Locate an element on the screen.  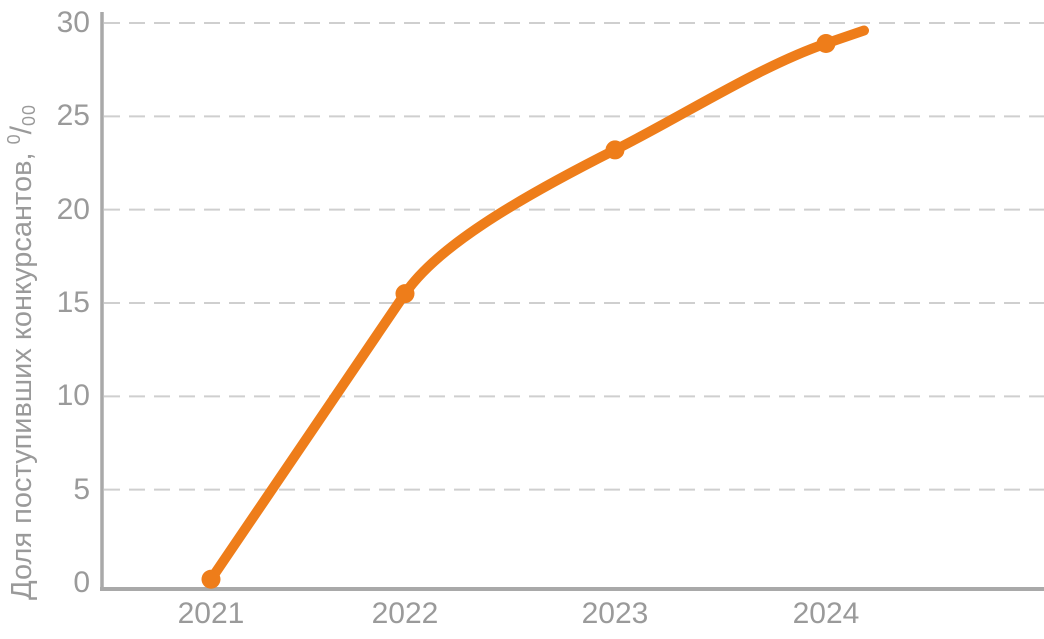
data-point-2021 is located at coordinates (211, 579).